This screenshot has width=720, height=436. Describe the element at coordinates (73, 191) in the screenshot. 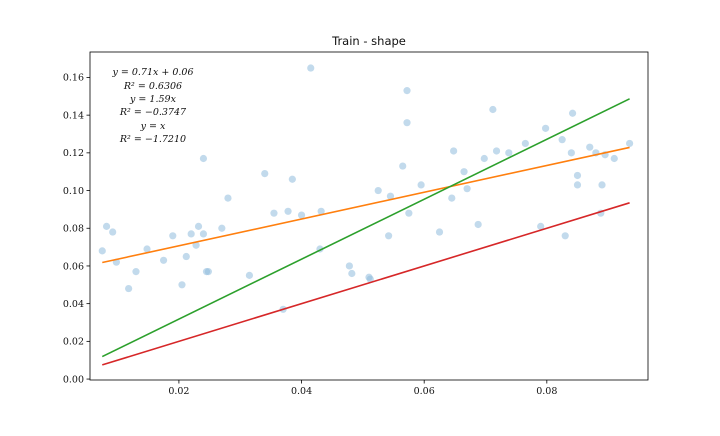

I see `y-tick-label: 0.10` at that location.